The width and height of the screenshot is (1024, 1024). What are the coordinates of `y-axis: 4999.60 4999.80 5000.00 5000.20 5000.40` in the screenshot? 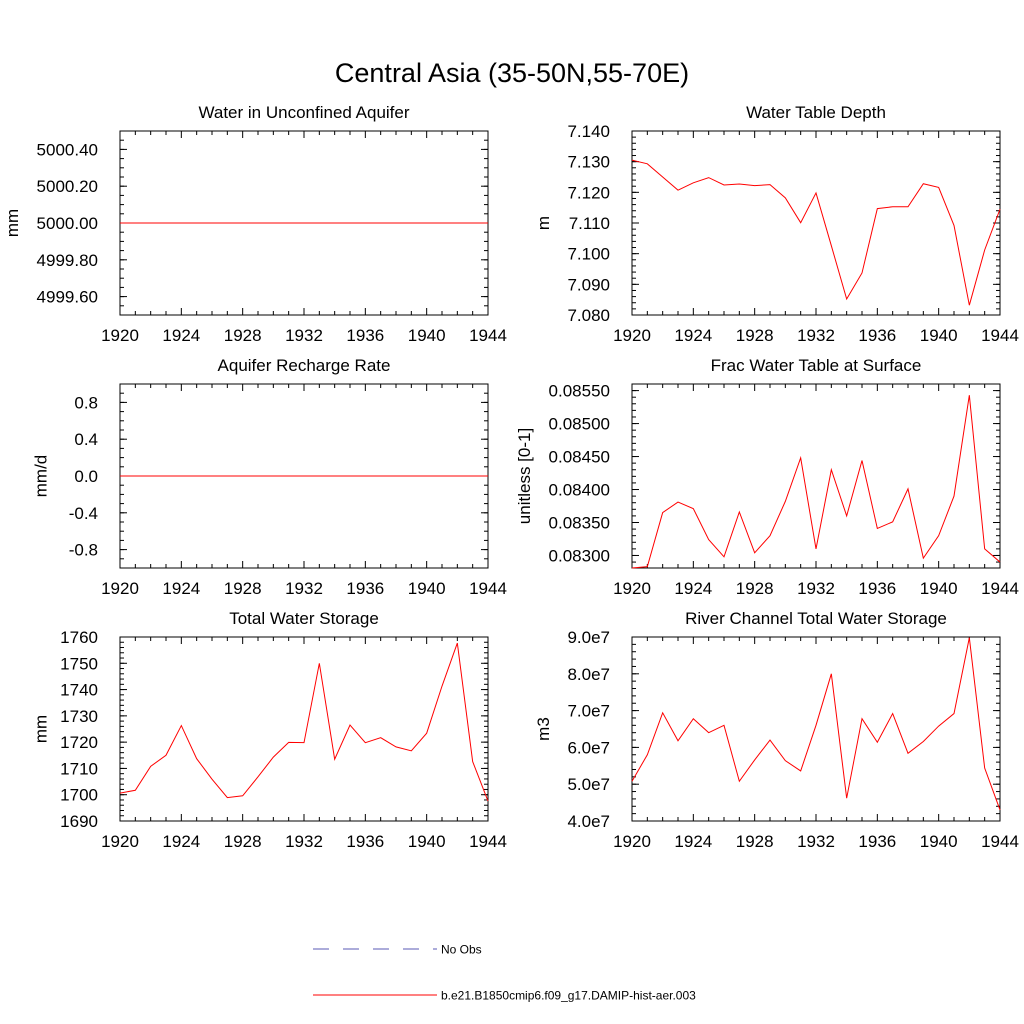 It's located at (262, 223).